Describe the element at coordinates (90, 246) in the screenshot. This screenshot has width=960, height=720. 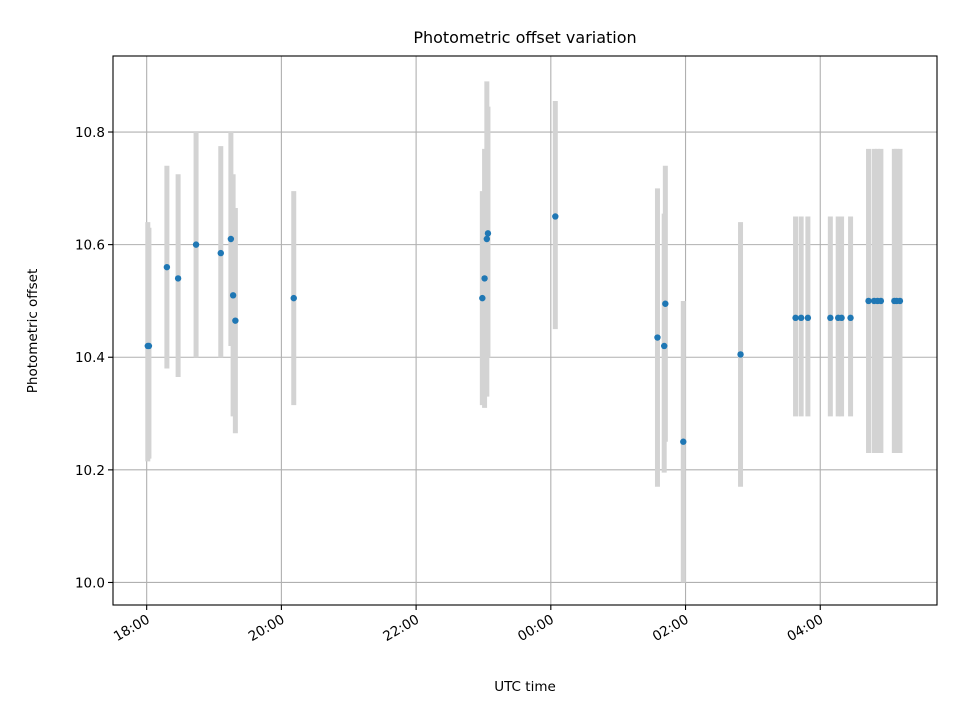
I see `y-tick-label: 10.6` at that location.